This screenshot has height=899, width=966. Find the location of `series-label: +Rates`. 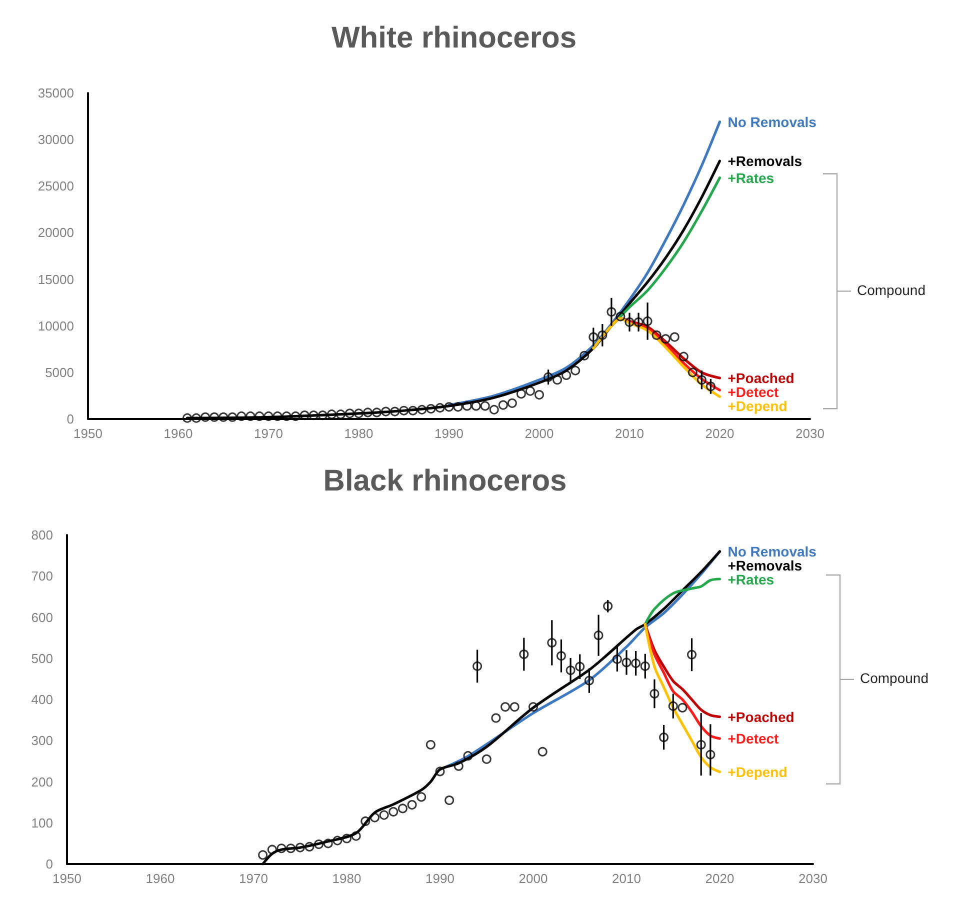

series-label: +Rates is located at coordinates (751, 178).